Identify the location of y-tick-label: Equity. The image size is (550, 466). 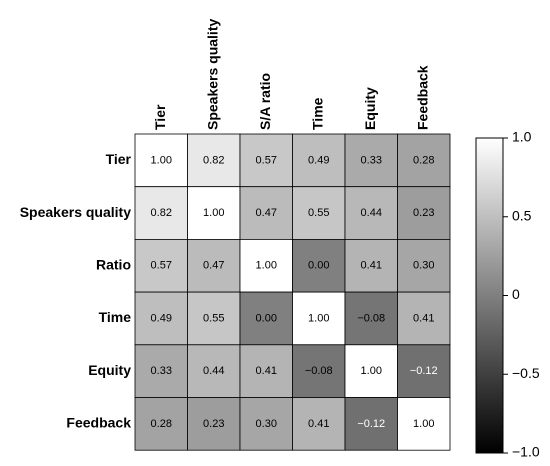
(109, 370).